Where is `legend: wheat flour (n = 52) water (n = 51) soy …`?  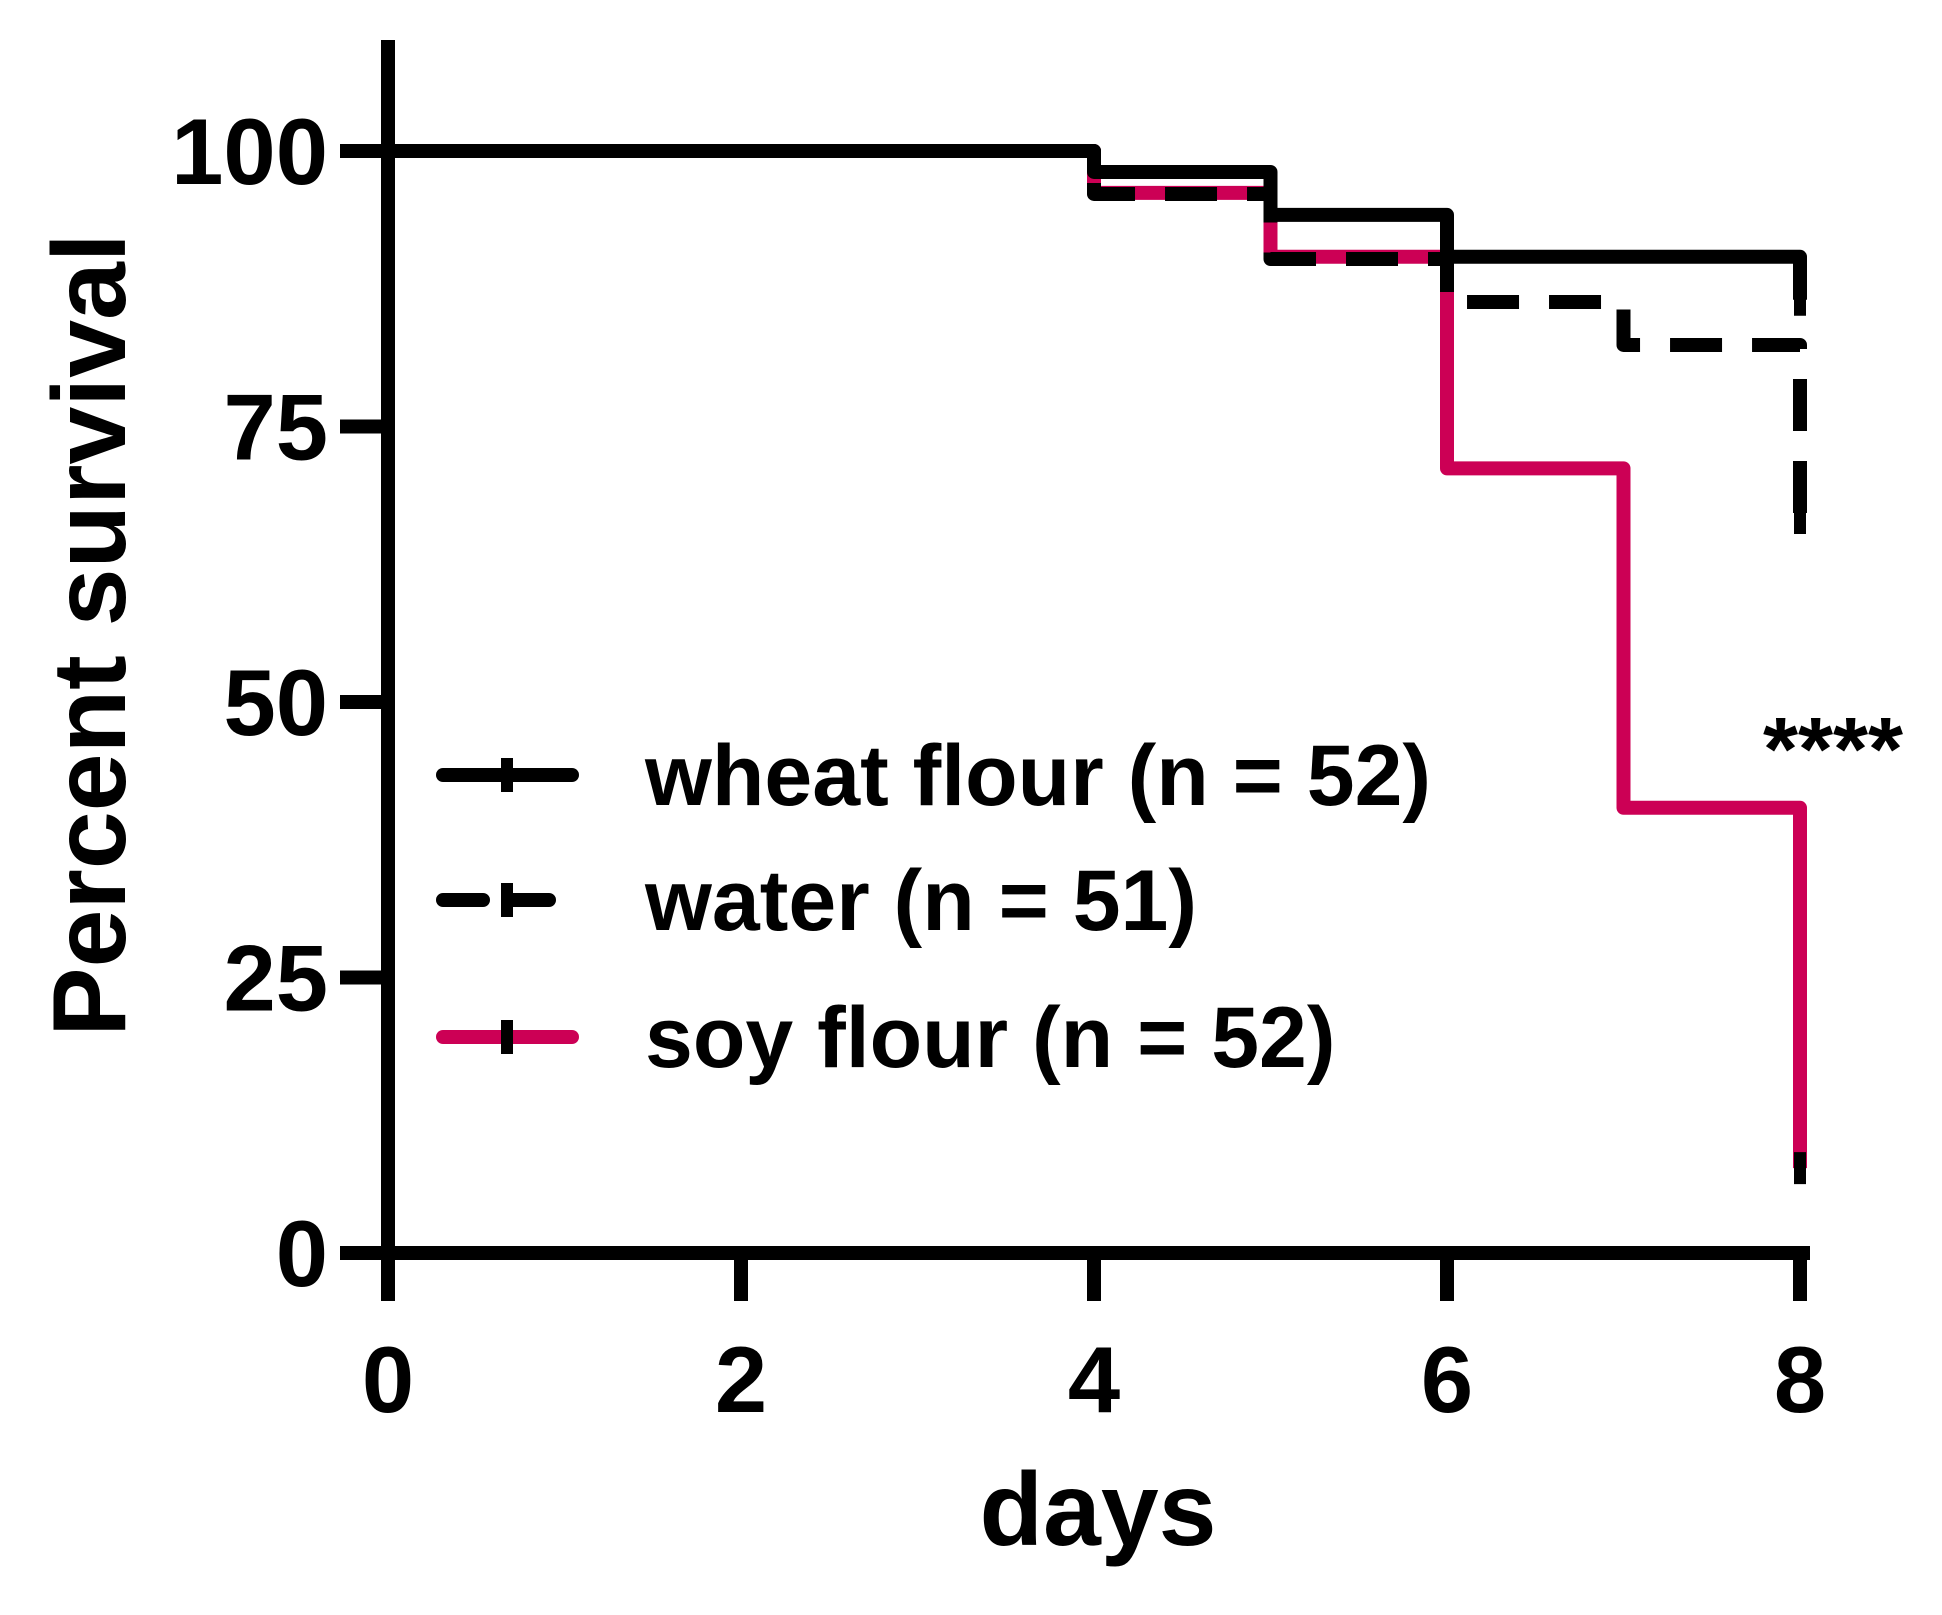 legend: wheat flour (n = 52) water (n = 51) soy … is located at coordinates (933, 907).